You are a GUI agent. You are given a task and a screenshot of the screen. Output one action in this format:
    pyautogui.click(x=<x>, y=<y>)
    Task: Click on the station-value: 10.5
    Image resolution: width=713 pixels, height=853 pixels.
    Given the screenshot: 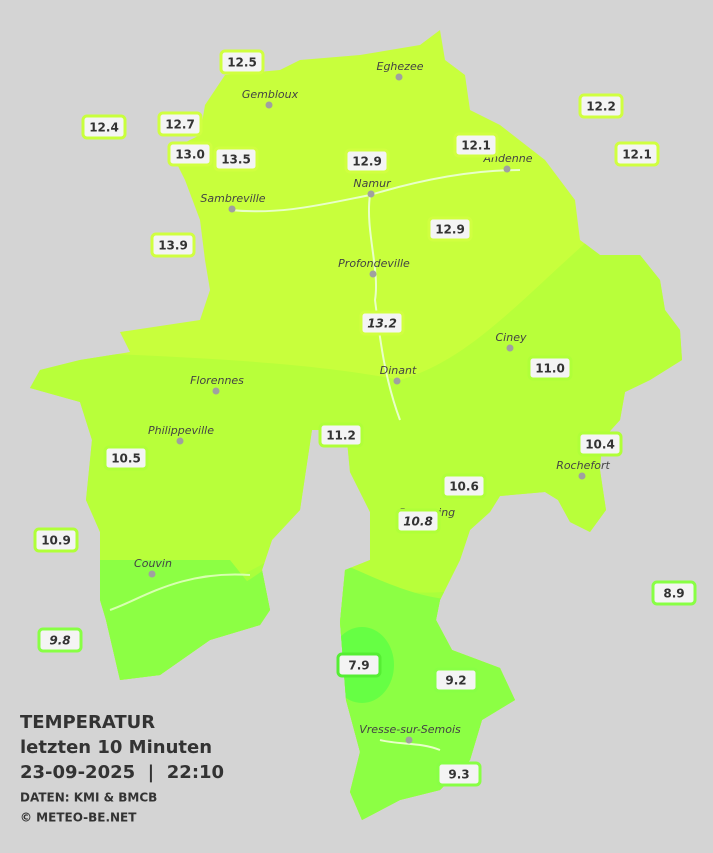 What is the action you would take?
    pyautogui.click(x=126, y=459)
    